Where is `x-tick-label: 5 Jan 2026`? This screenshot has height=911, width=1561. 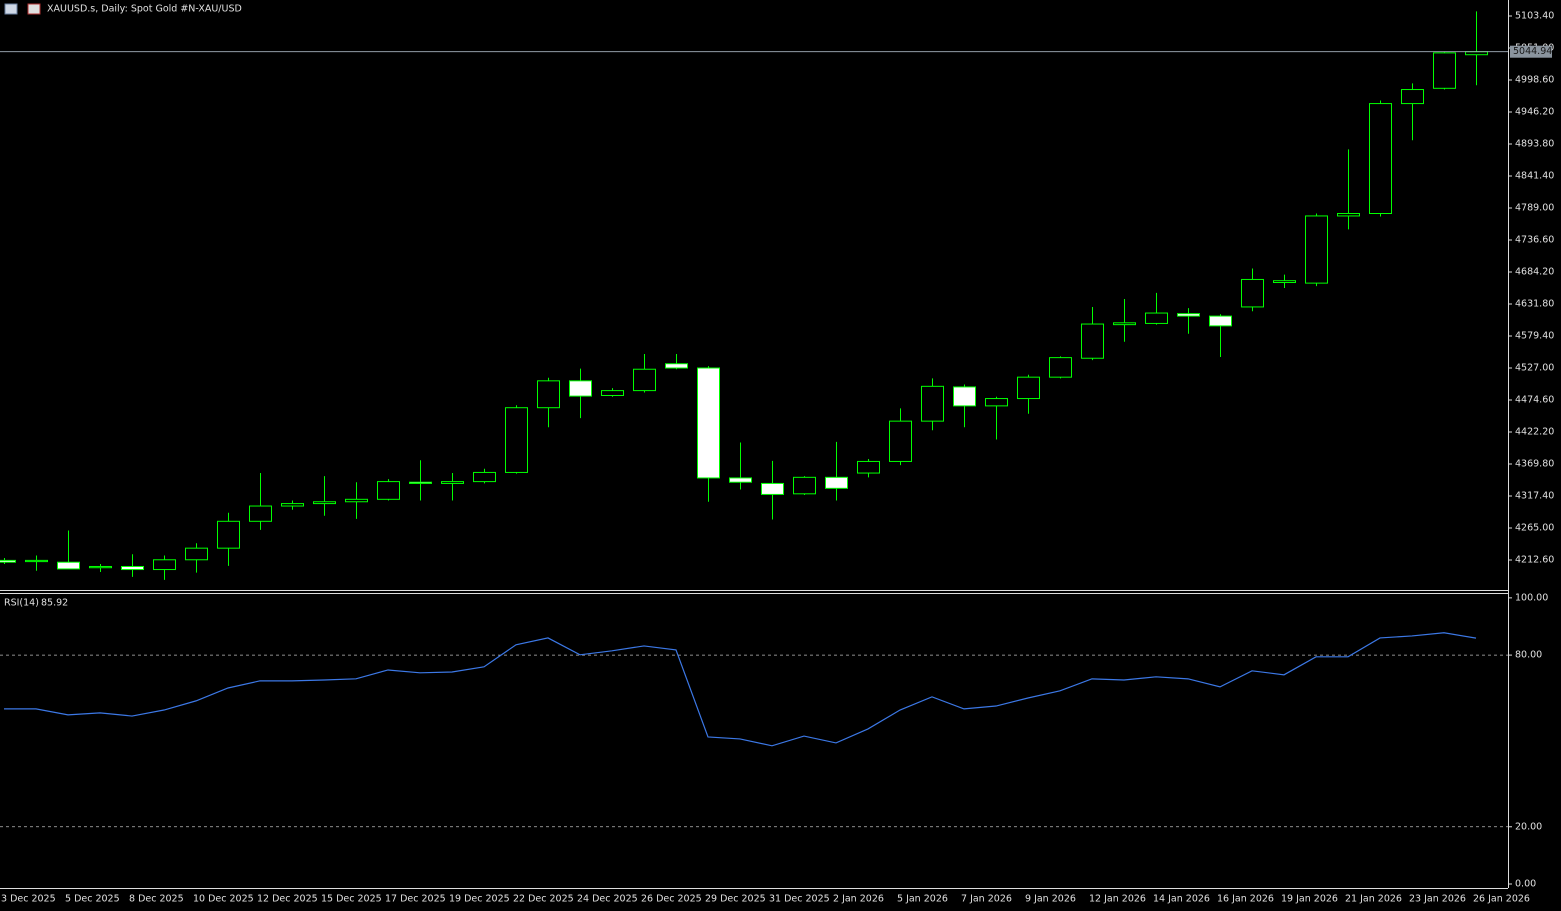
x-tick-label: 5 Jan 2026 is located at coordinates (922, 899).